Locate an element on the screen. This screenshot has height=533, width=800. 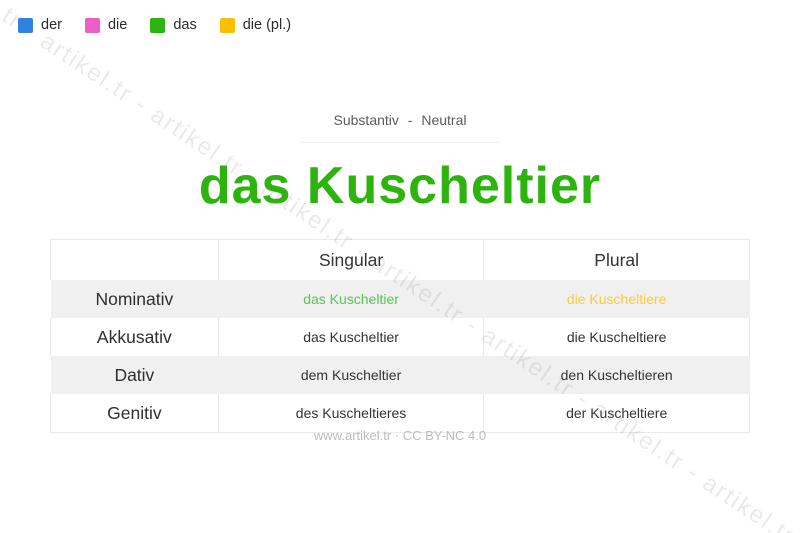
case-label-dativ: Dativ is located at coordinates (134, 374).